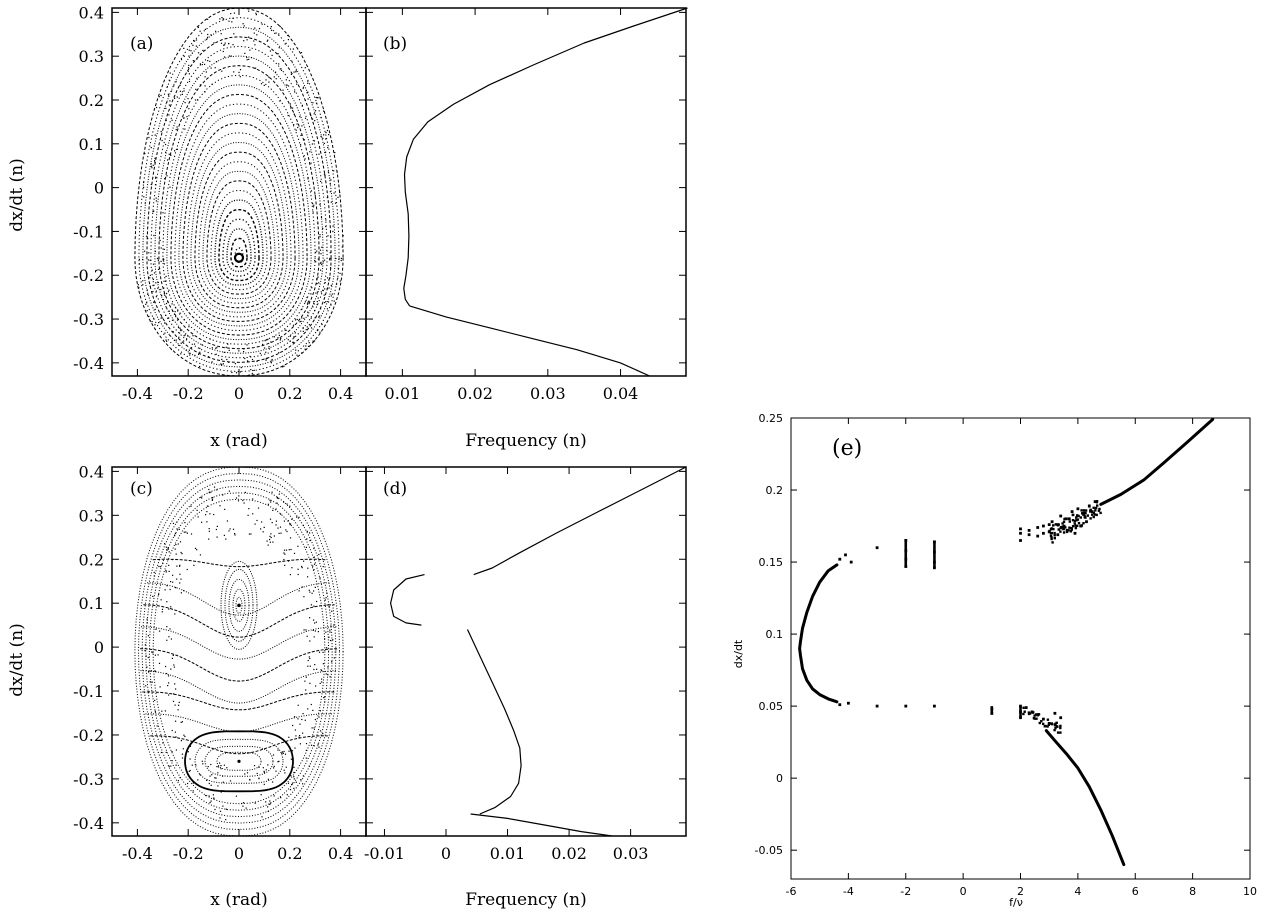 The image size is (1278, 913). Describe the element at coordinates (738, 653) in the screenshot. I see `panel-e-ylabel: dx/dt` at that location.